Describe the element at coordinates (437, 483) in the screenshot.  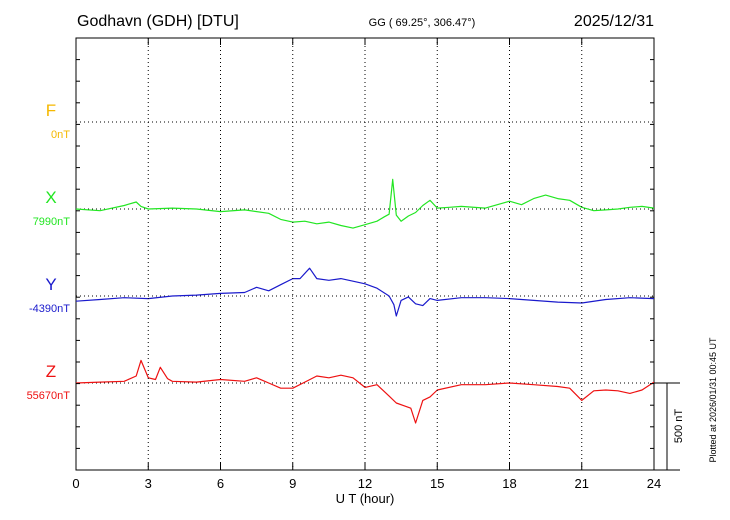
I see `x-tick-label-15: 15` at that location.